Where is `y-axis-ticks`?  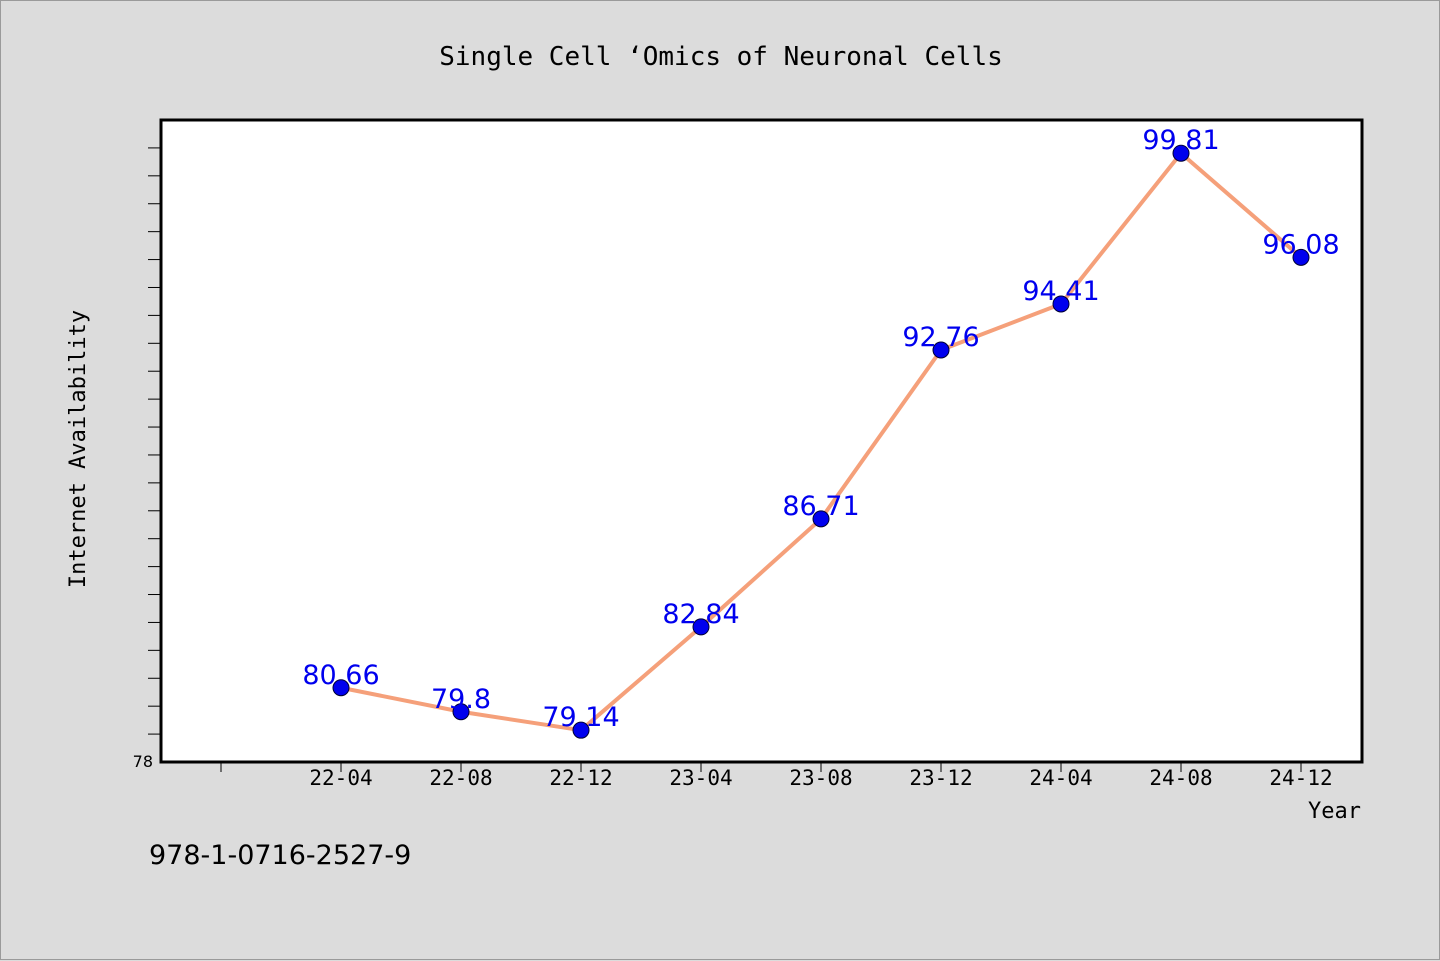 y-axis-ticks is located at coordinates (154, 441).